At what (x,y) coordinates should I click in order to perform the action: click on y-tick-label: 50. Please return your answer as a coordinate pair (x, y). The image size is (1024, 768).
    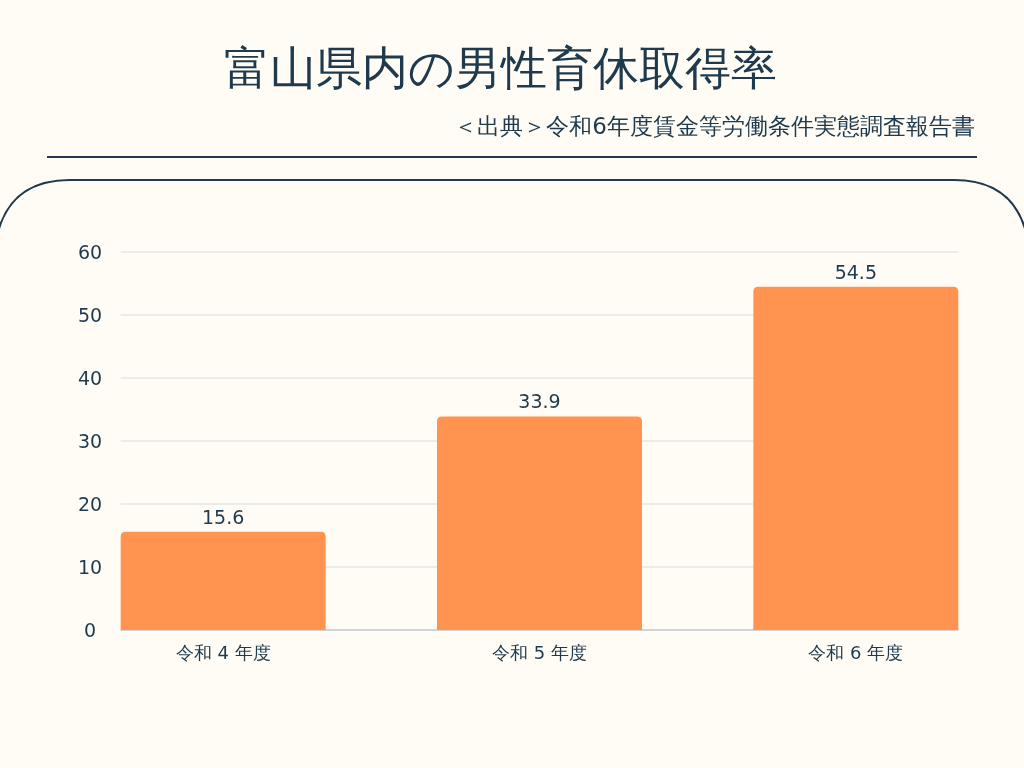
    Looking at the image, I should click on (90, 315).